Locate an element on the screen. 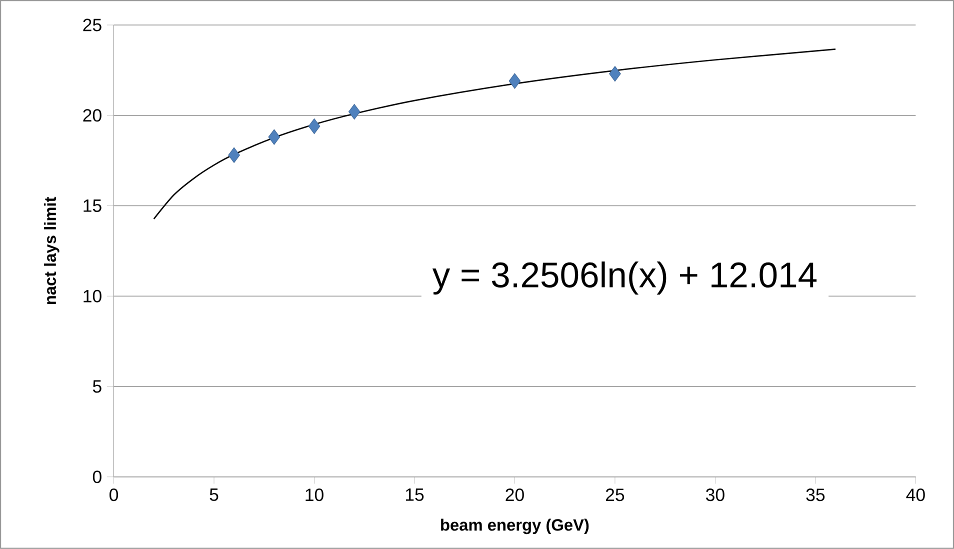 This screenshot has height=549, width=954. y-tick-label: 20 is located at coordinates (92, 115).